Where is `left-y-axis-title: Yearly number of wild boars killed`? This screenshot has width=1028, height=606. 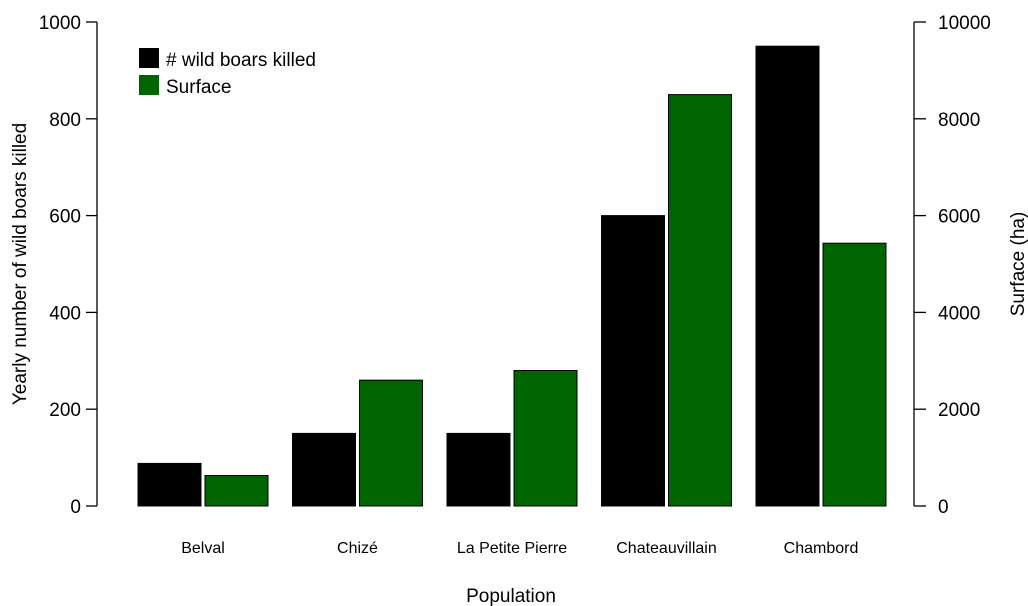
left-y-axis-title: Yearly number of wild boars killed is located at coordinates (20, 264).